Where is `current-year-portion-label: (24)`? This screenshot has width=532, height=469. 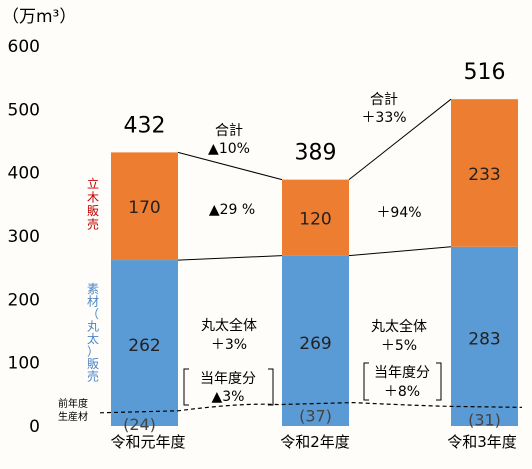
current-year-portion-label: (24) is located at coordinates (139, 424).